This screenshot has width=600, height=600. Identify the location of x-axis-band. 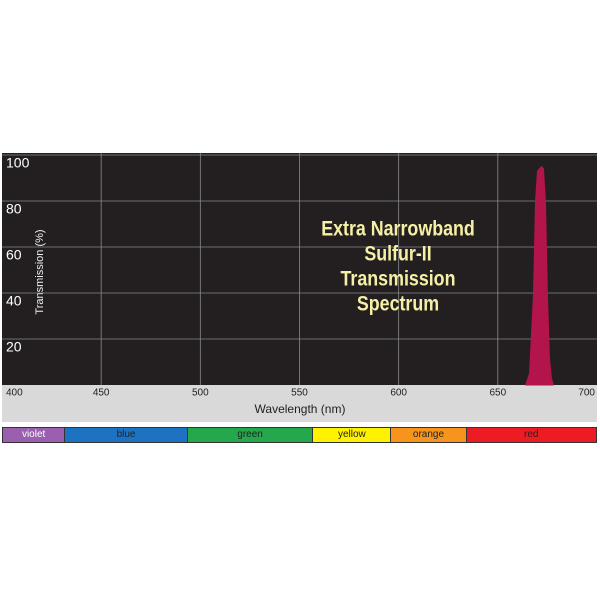
(299, 403).